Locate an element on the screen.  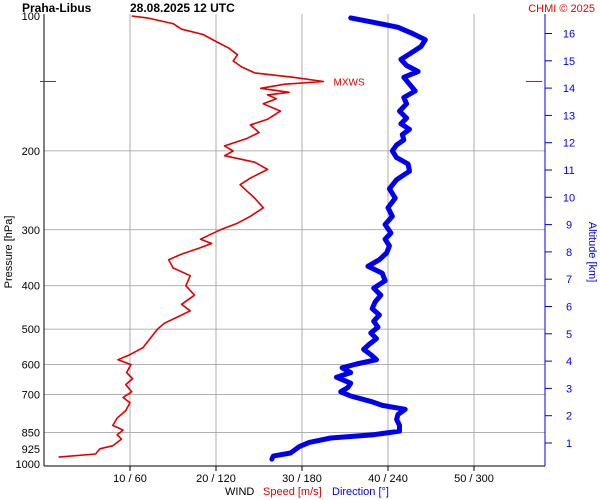
pressure-tick-label: 1000 is located at coordinates (28, 465).